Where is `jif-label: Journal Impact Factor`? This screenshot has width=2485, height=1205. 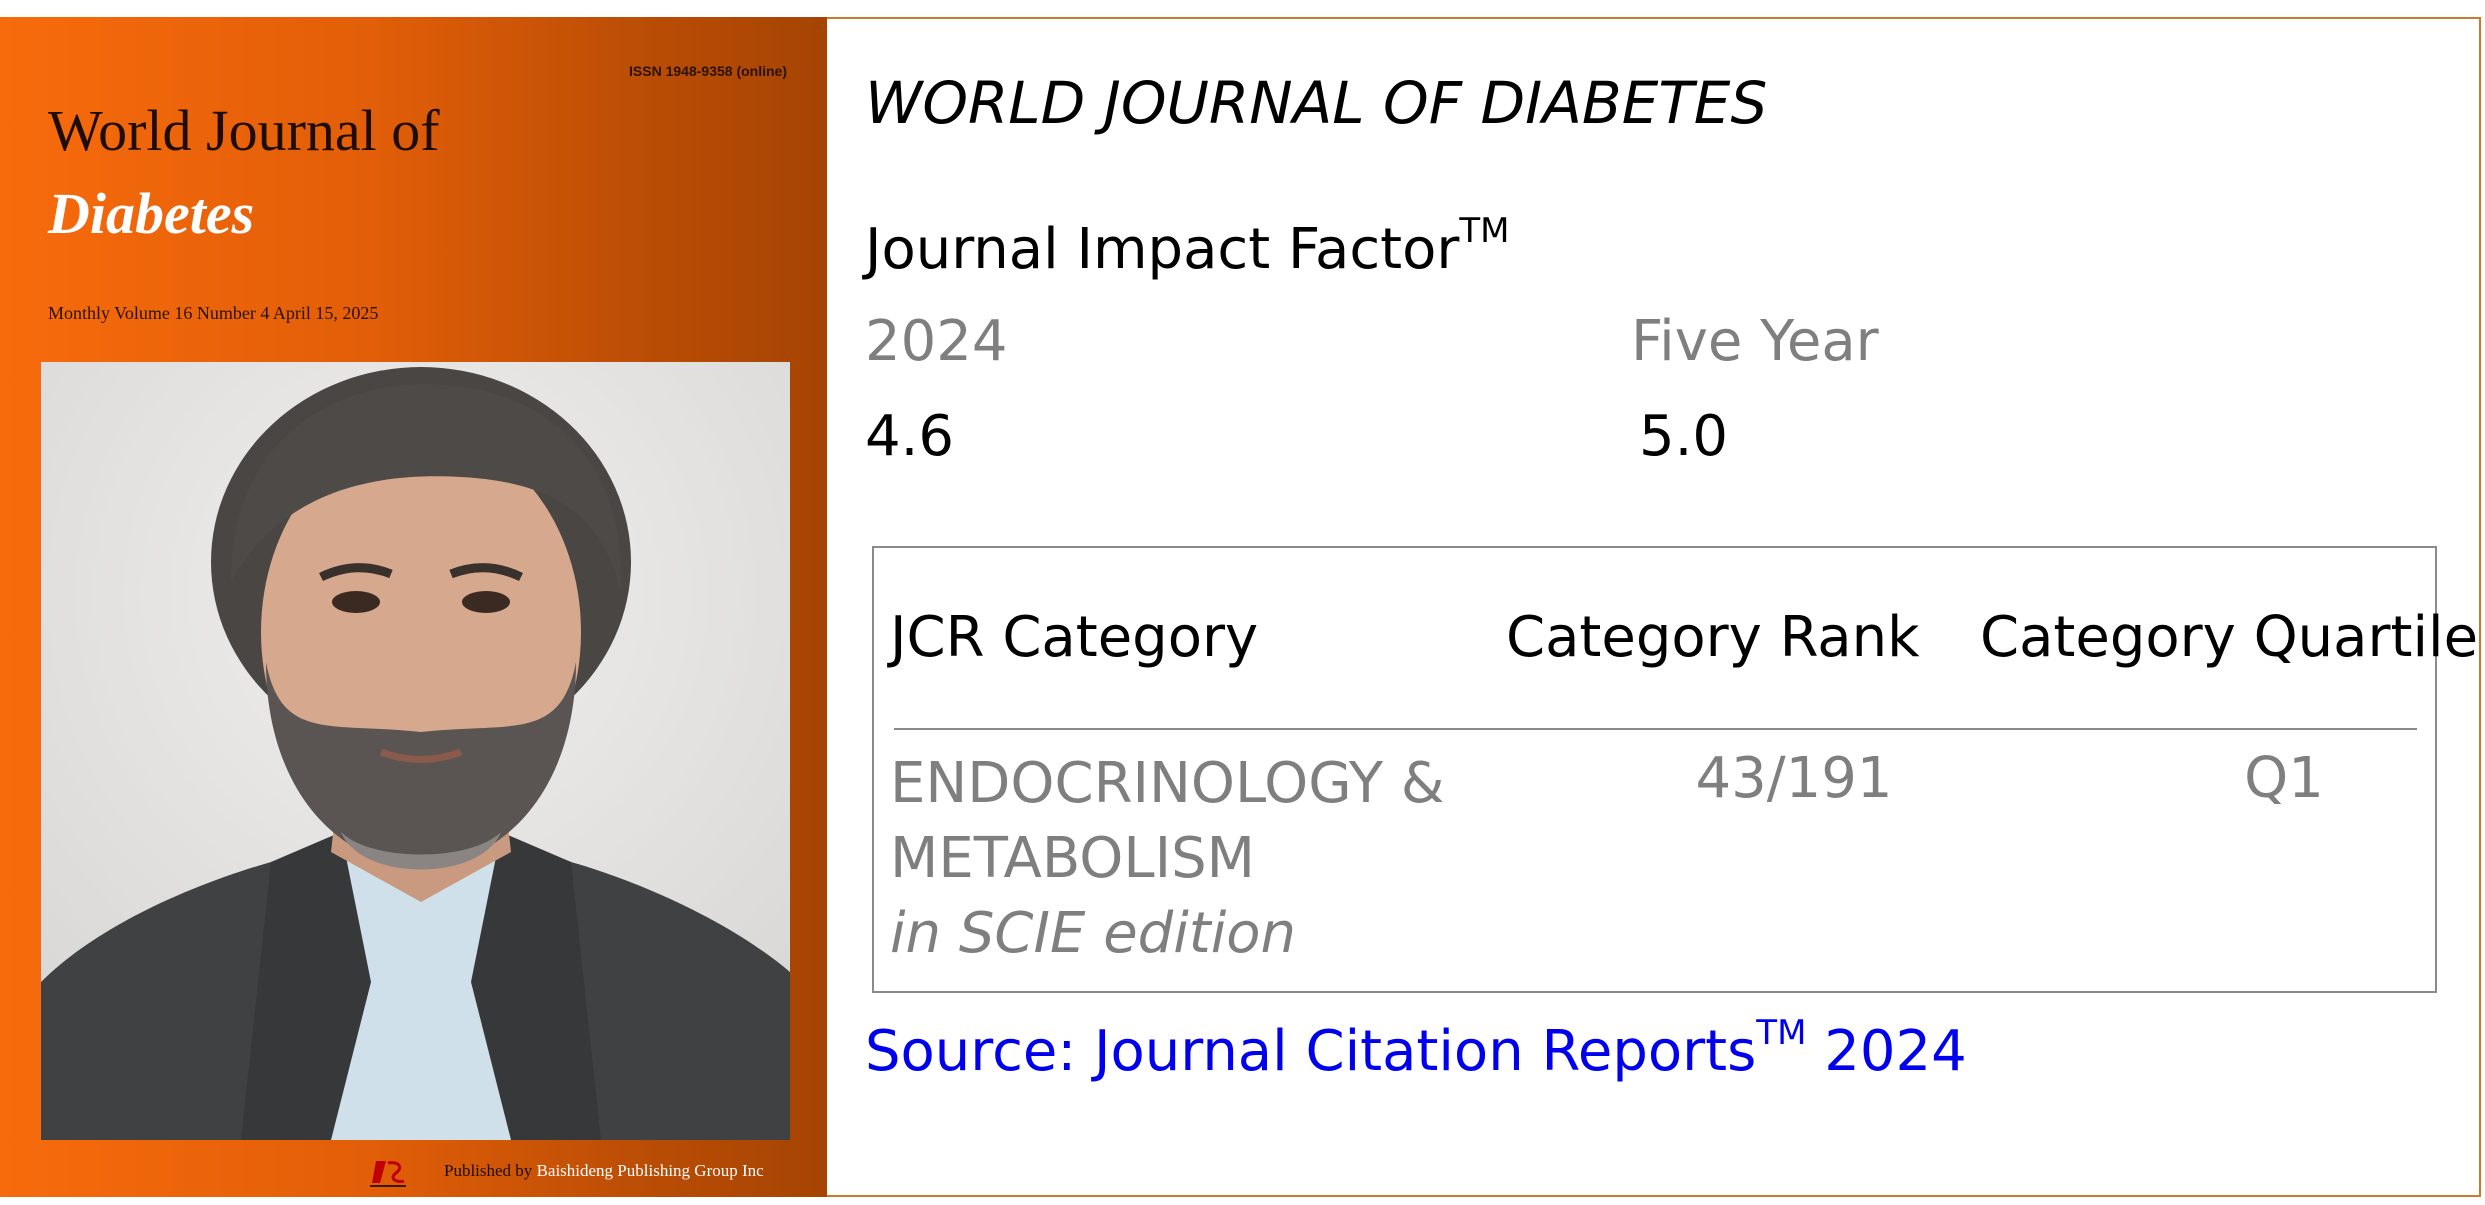 jif-label: Journal Impact Factor is located at coordinates (1162, 249).